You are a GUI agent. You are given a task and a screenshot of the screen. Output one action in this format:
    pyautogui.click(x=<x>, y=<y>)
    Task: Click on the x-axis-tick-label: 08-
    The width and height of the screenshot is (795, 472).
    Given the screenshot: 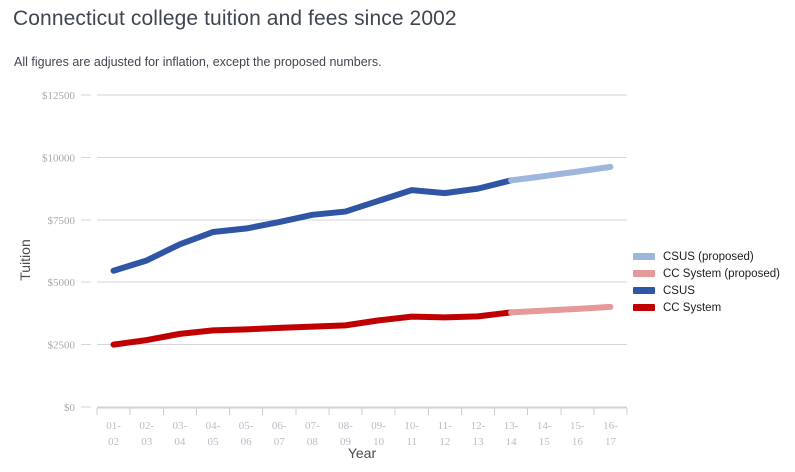 What is the action you would take?
    pyautogui.click(x=345, y=426)
    